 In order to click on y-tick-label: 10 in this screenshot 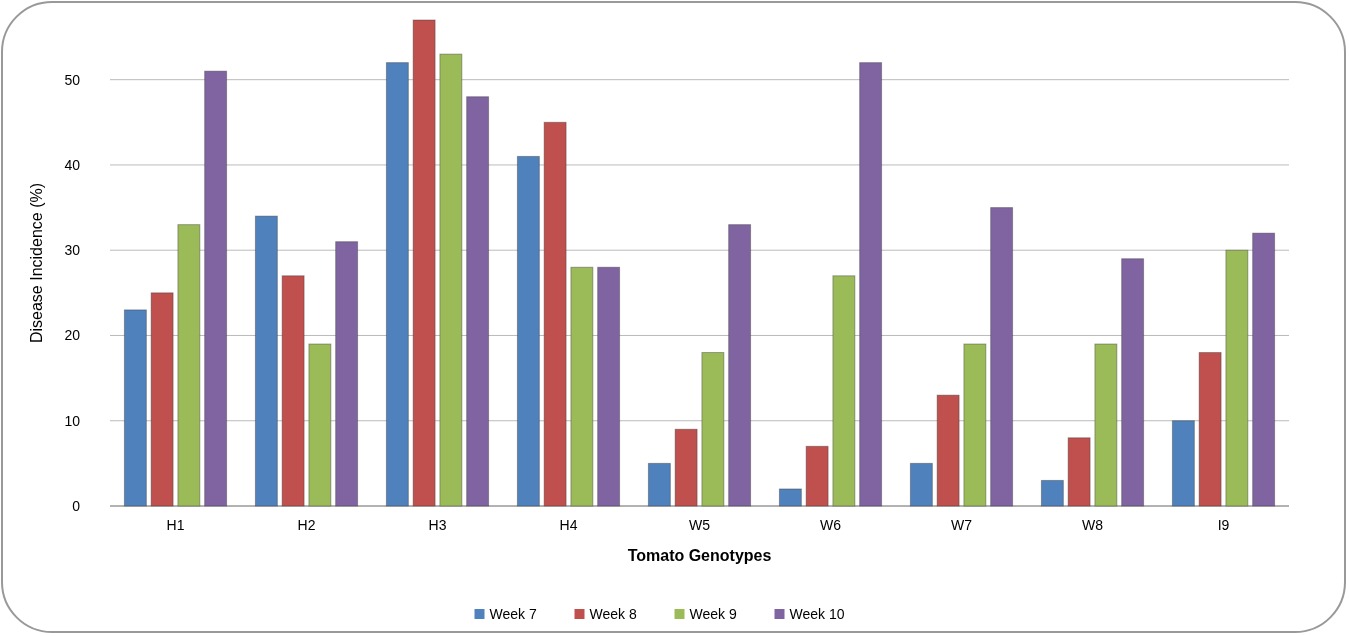, I will do `click(72, 420)`.